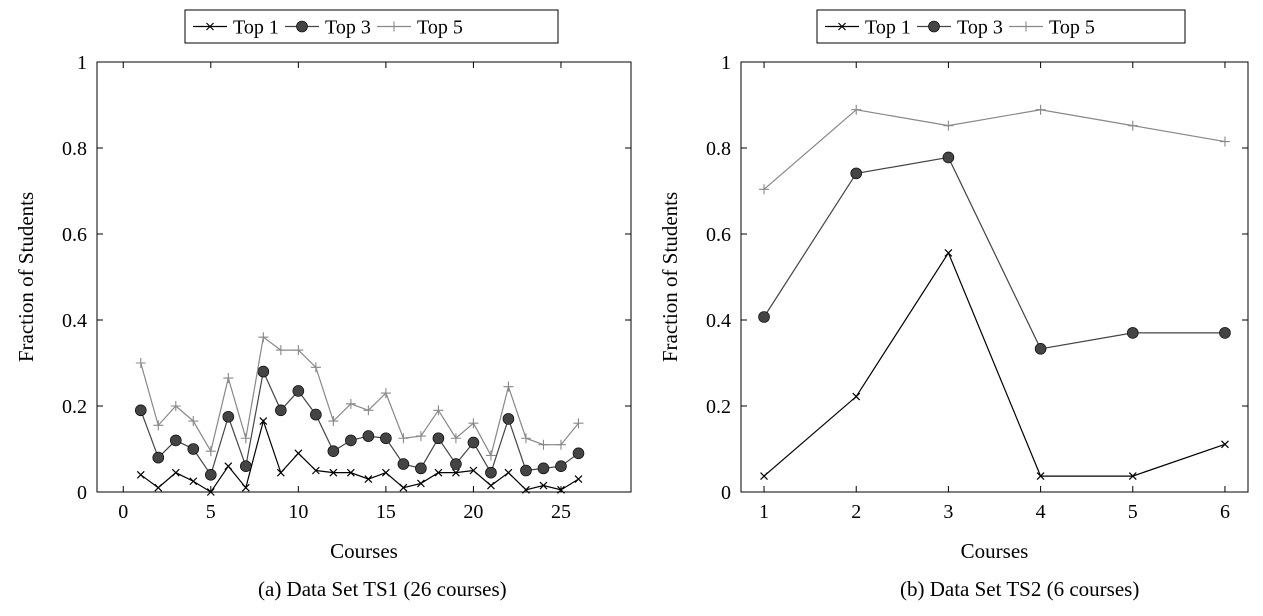 Image resolution: width=1263 pixels, height=616 pixels. Describe the element at coordinates (26, 277) in the screenshot. I see `y-axis-label: Fraction of Students` at that location.